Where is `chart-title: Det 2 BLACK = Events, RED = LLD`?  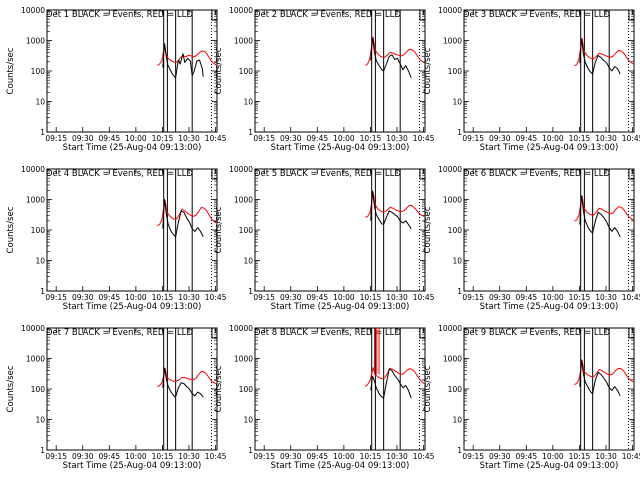 chart-title: Det 2 BLACK = Events, RED = LLD is located at coordinates (327, 15).